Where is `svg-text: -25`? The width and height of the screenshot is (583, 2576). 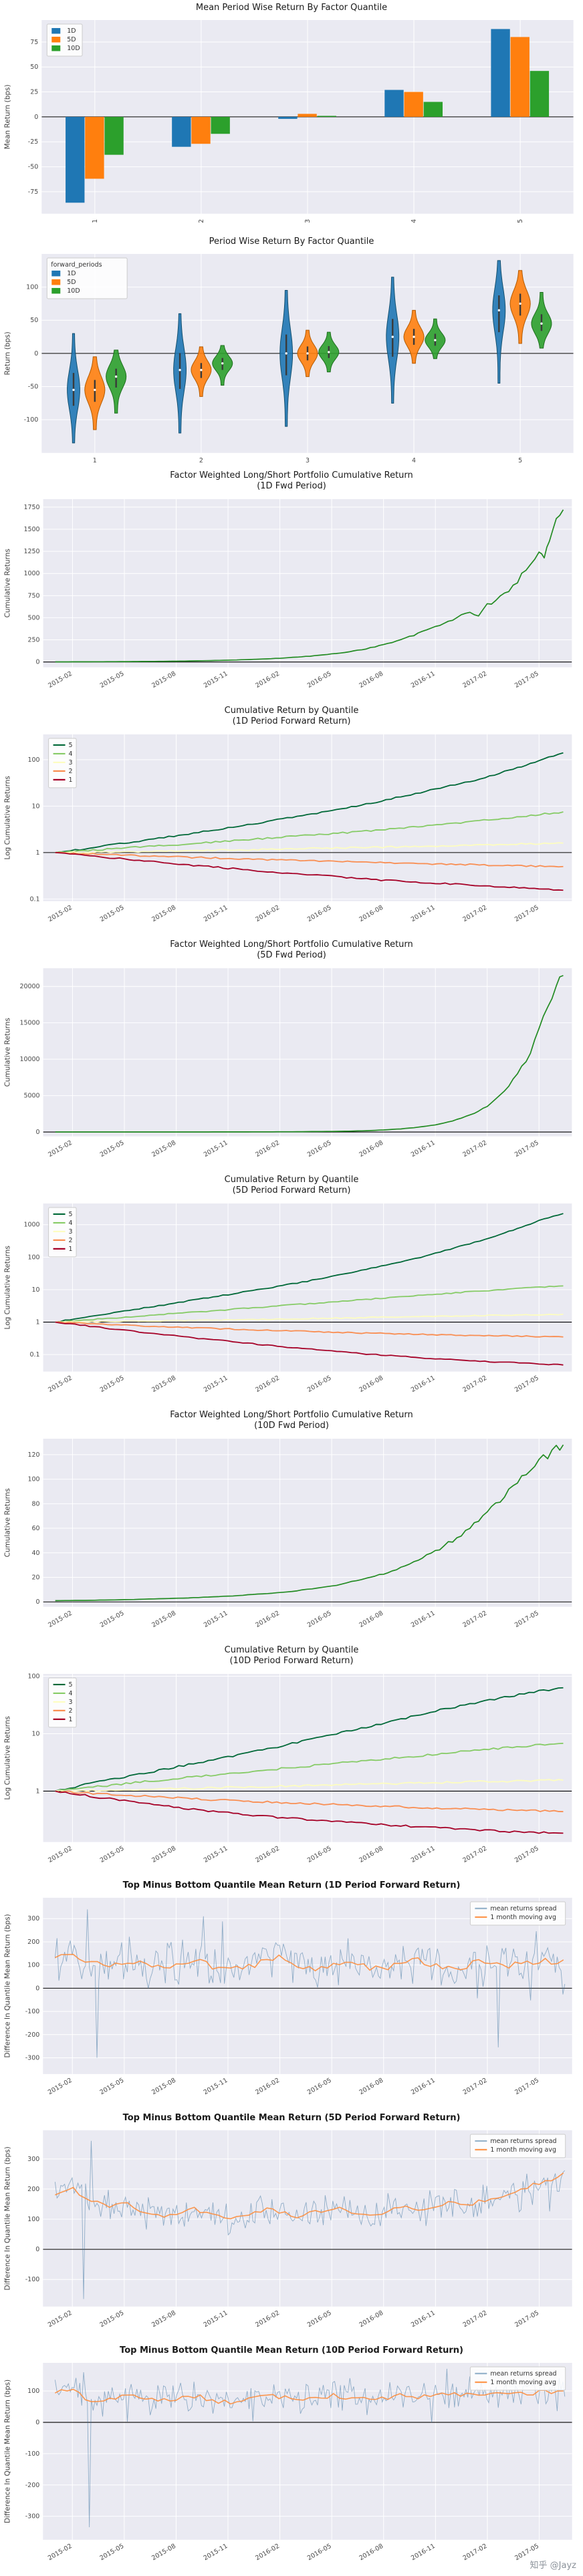 svg-text: -25 is located at coordinates (33, 142).